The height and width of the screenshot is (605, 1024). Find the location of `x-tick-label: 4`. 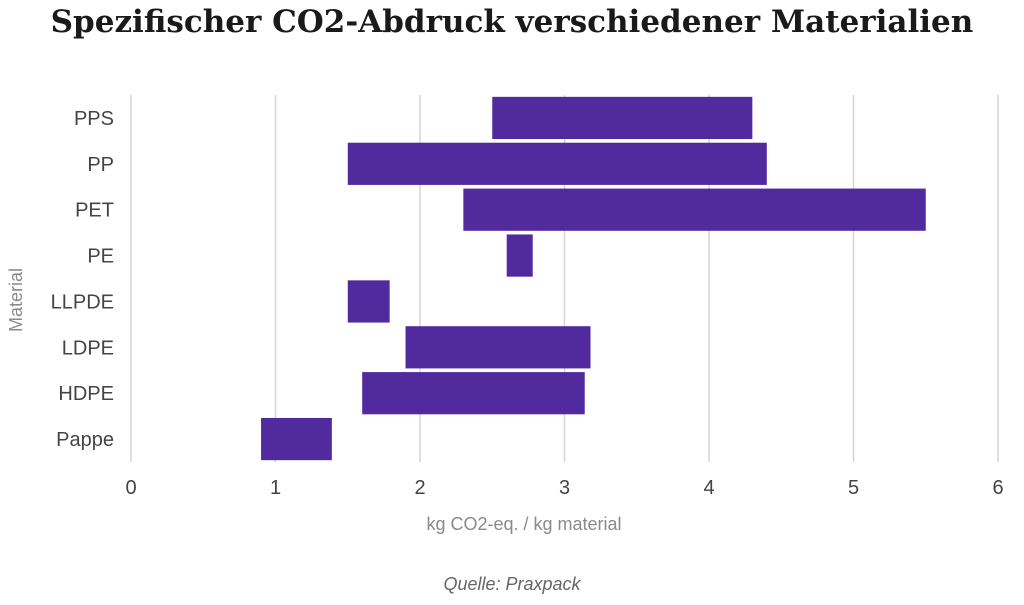

x-tick-label: 4 is located at coordinates (708, 488).